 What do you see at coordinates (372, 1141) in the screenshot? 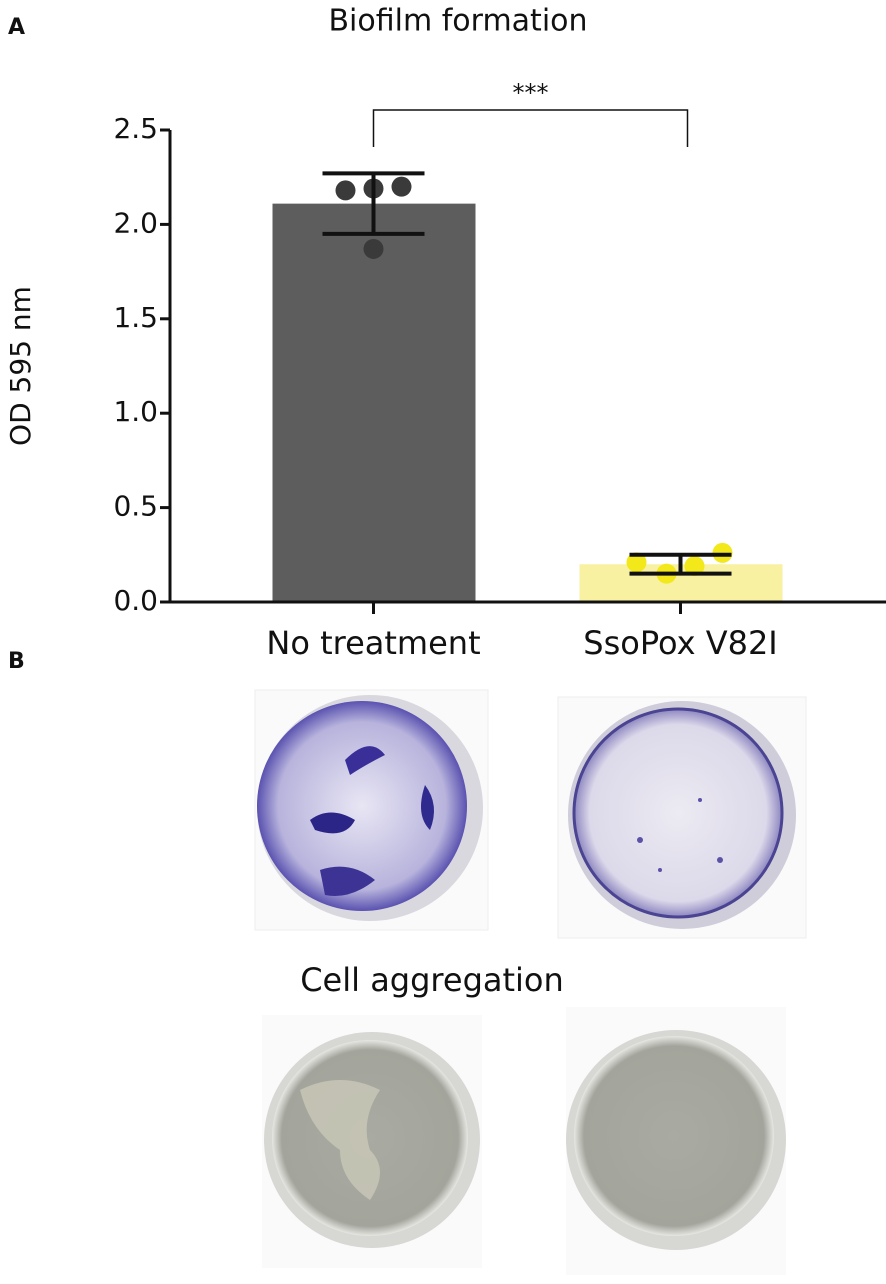
I see `photo-aggregation-untreated` at bounding box center [372, 1141].